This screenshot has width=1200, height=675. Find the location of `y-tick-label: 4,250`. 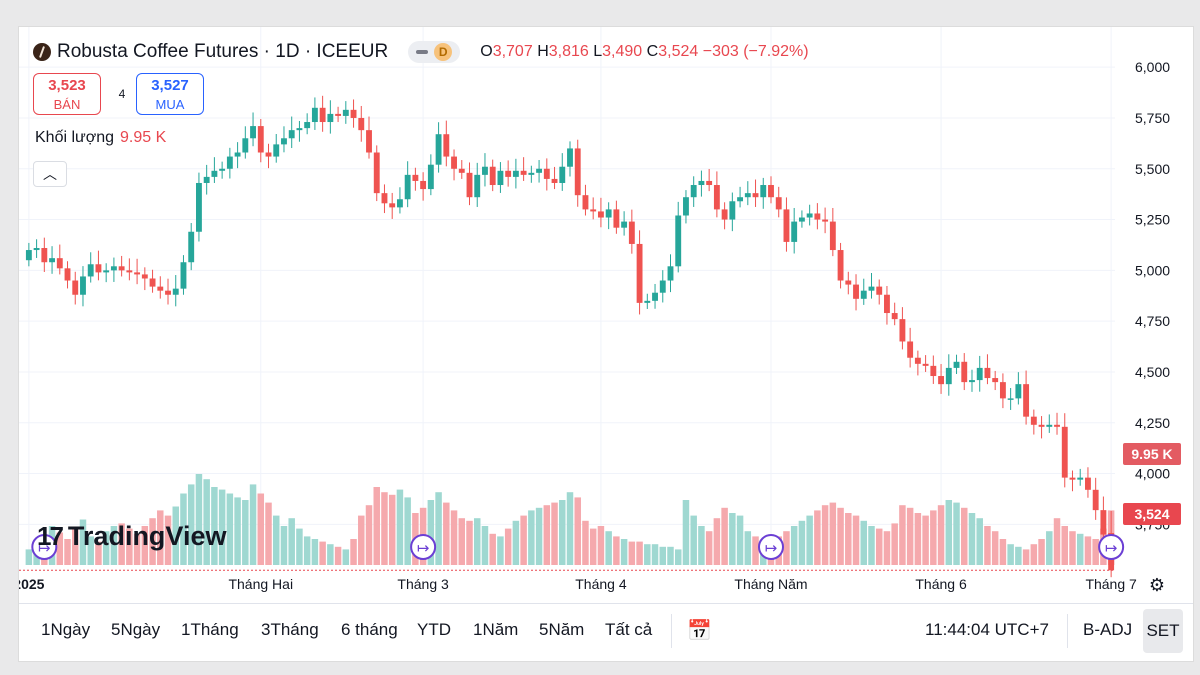

y-tick-label: 4,250 is located at coordinates (1152, 423).